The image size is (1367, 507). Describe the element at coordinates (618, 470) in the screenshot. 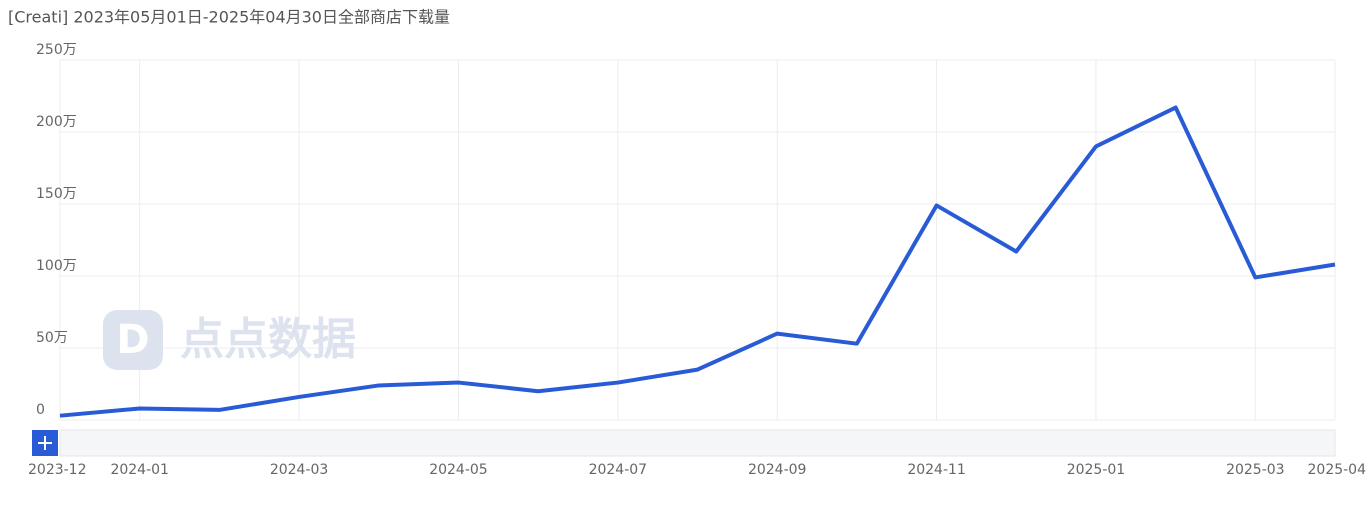

I see `x-tick-label: 2024-07` at that location.